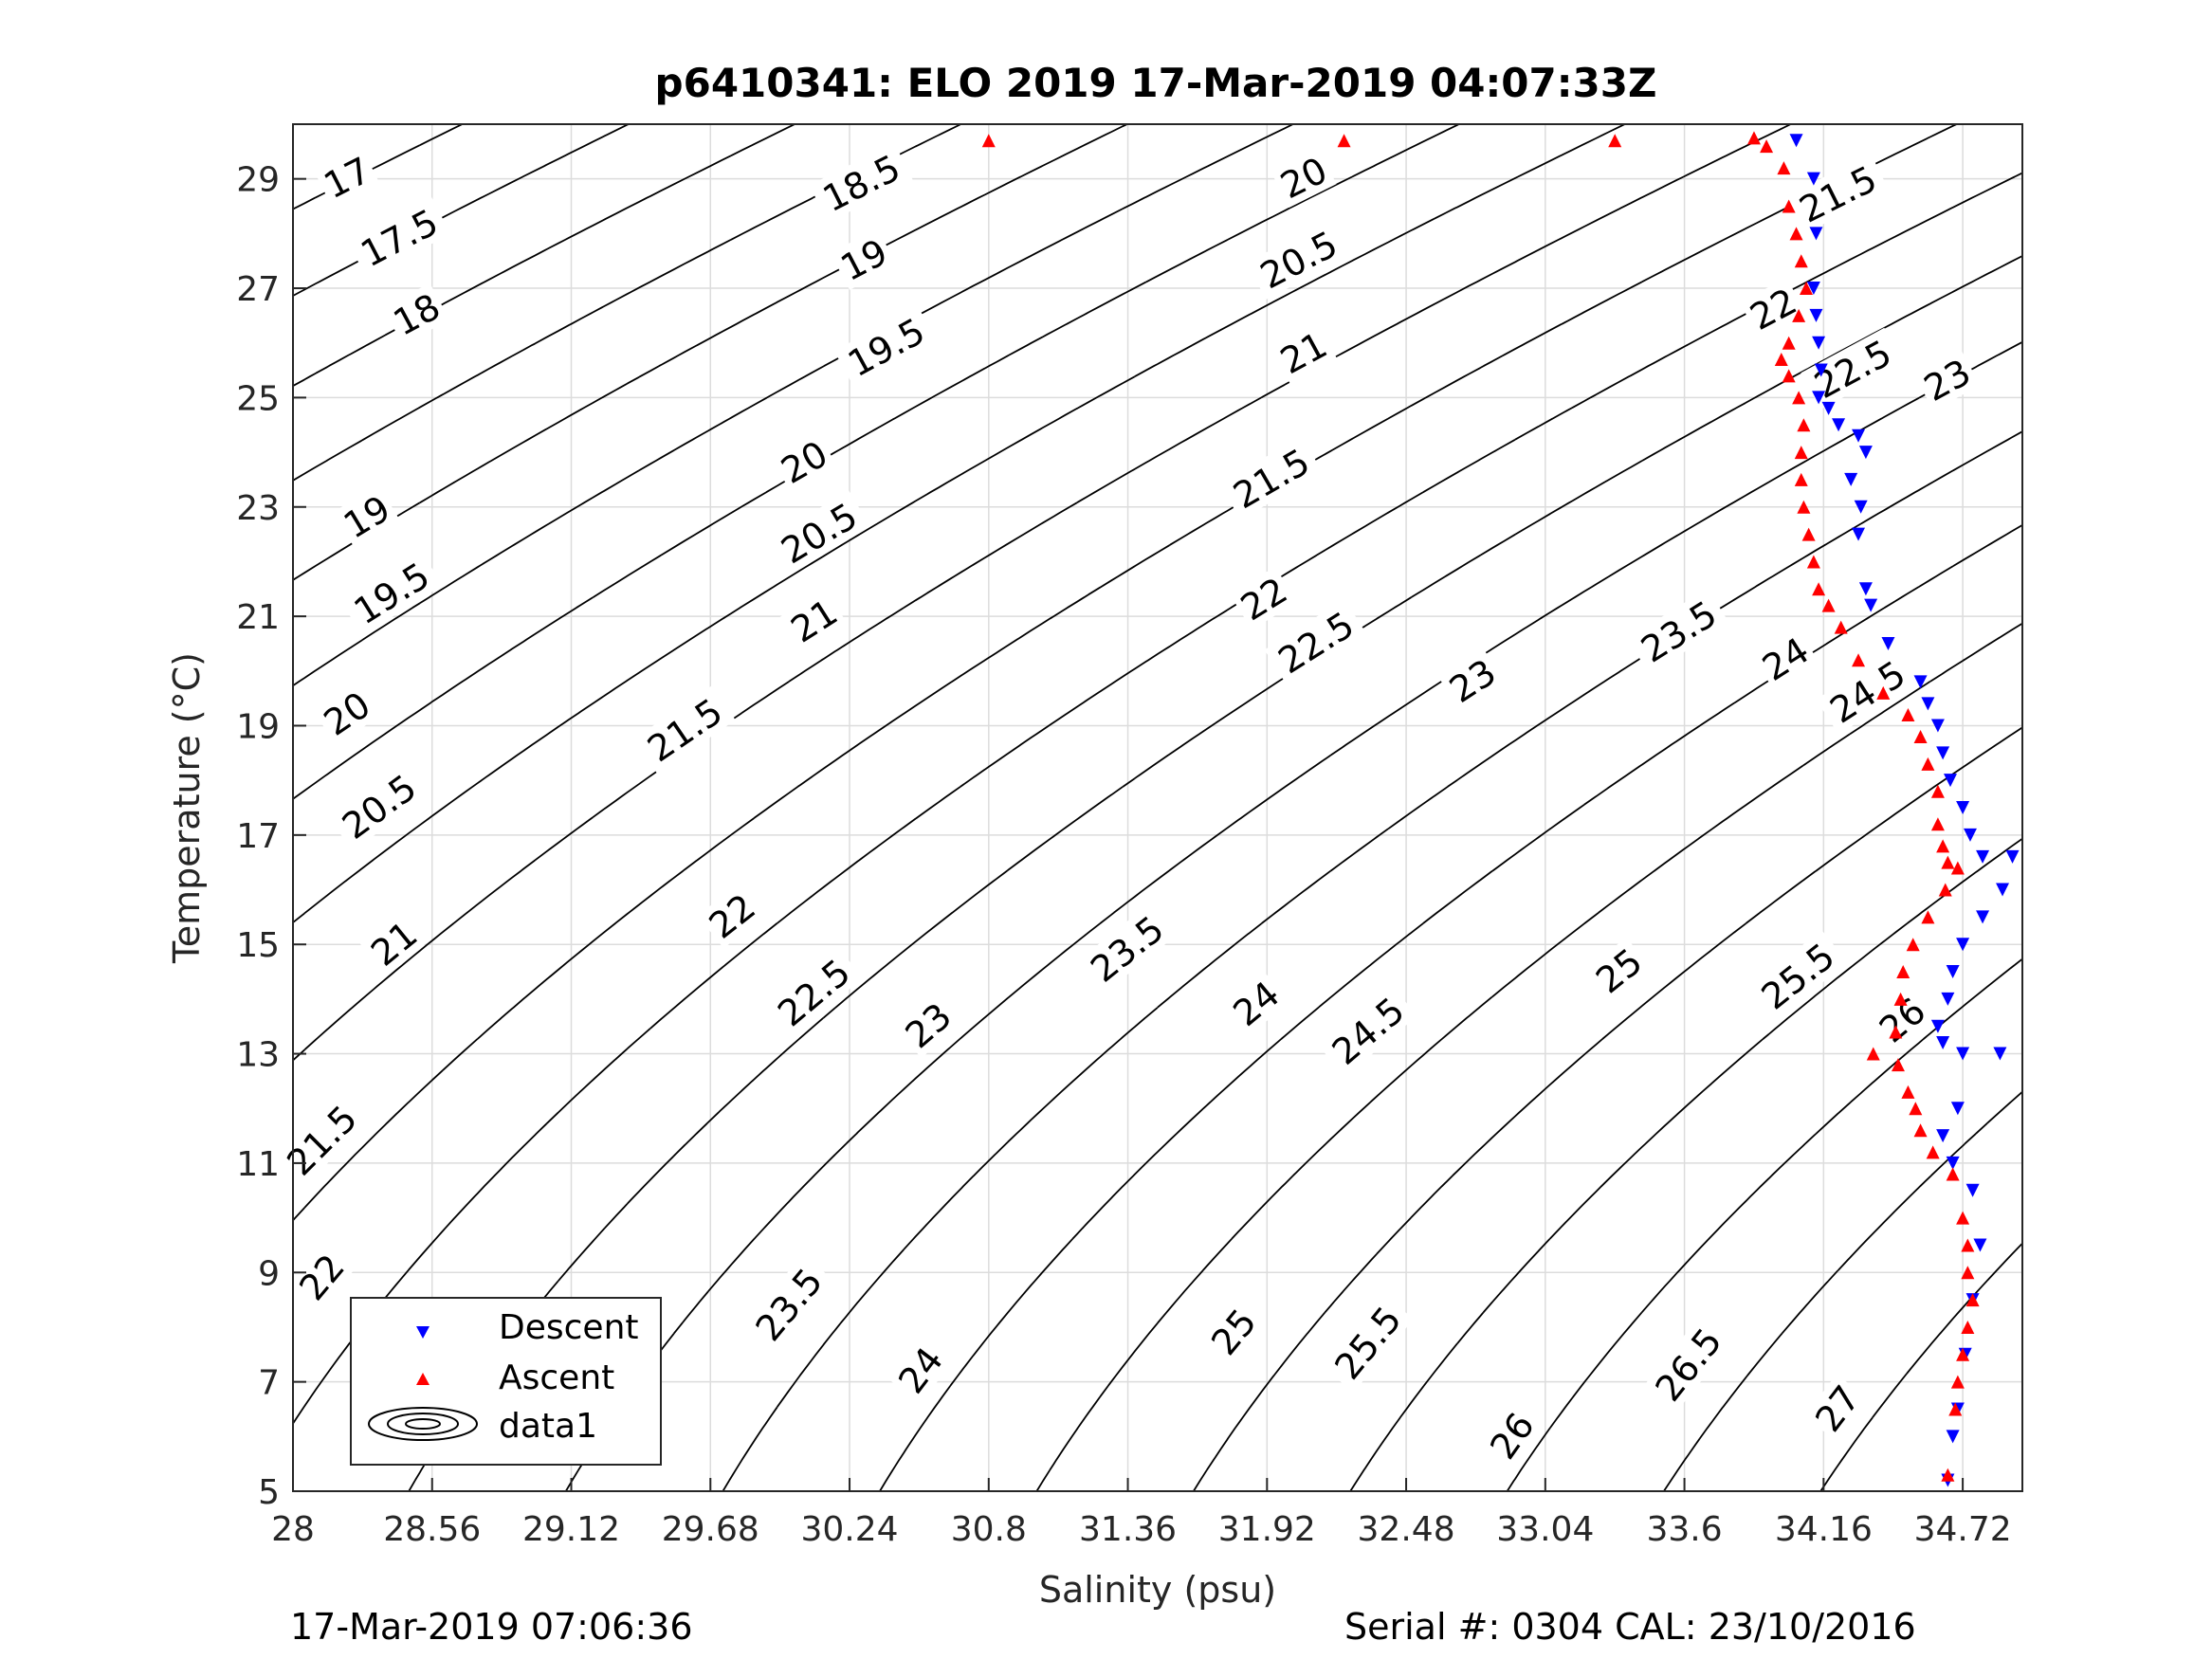  I want to click on y-tick-label: 7, so click(269, 1383).